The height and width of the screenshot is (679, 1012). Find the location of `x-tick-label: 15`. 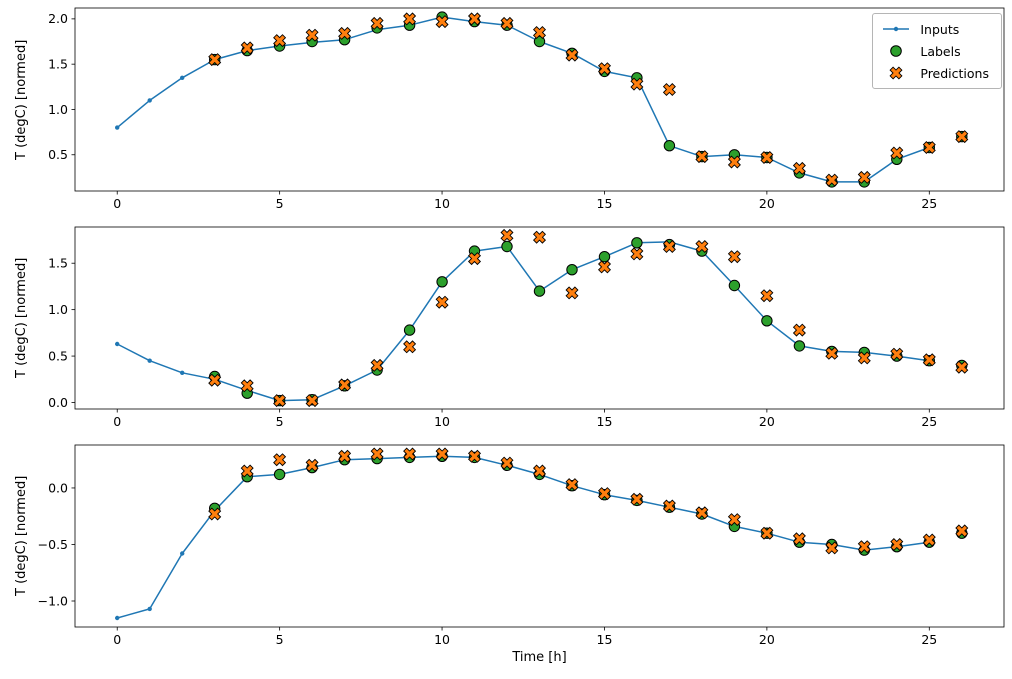

x-tick-label: 15 is located at coordinates (605, 203).